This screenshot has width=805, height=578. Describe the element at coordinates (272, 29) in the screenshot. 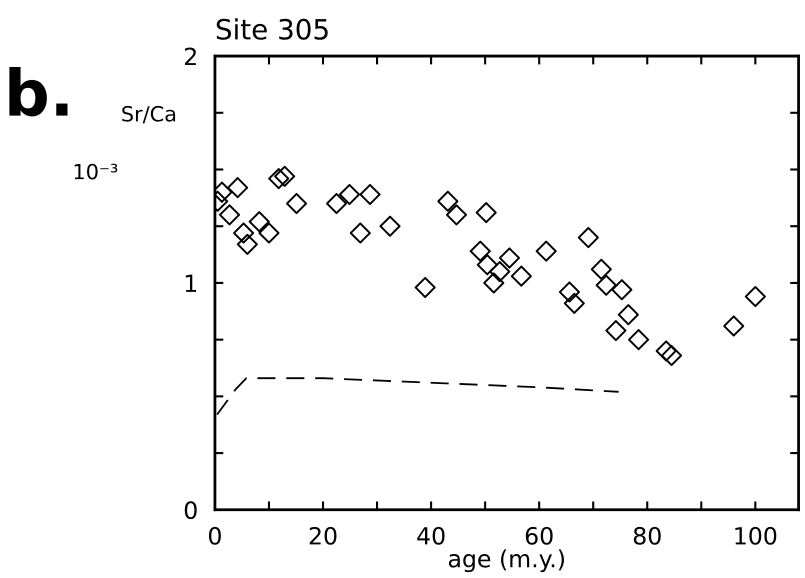

I see `chart-title: Site 305` at that location.